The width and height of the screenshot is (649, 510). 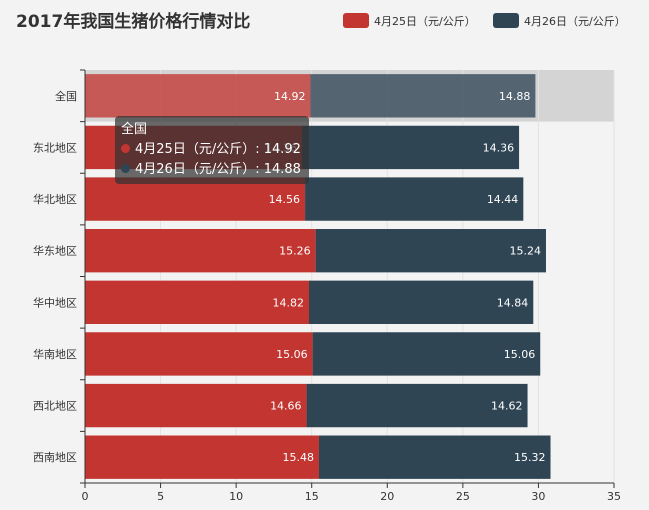 What do you see at coordinates (499, 147) in the screenshot?
I see `bar-label-2-1: 14.36` at bounding box center [499, 147].